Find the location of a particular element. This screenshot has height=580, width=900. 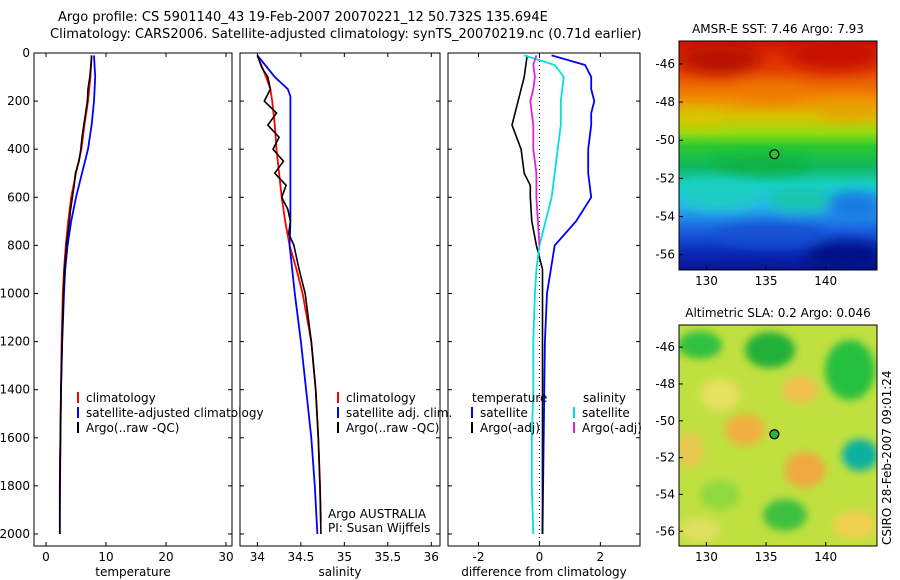

difference-profile-series-salinity-satellite is located at coordinates (544, 294).